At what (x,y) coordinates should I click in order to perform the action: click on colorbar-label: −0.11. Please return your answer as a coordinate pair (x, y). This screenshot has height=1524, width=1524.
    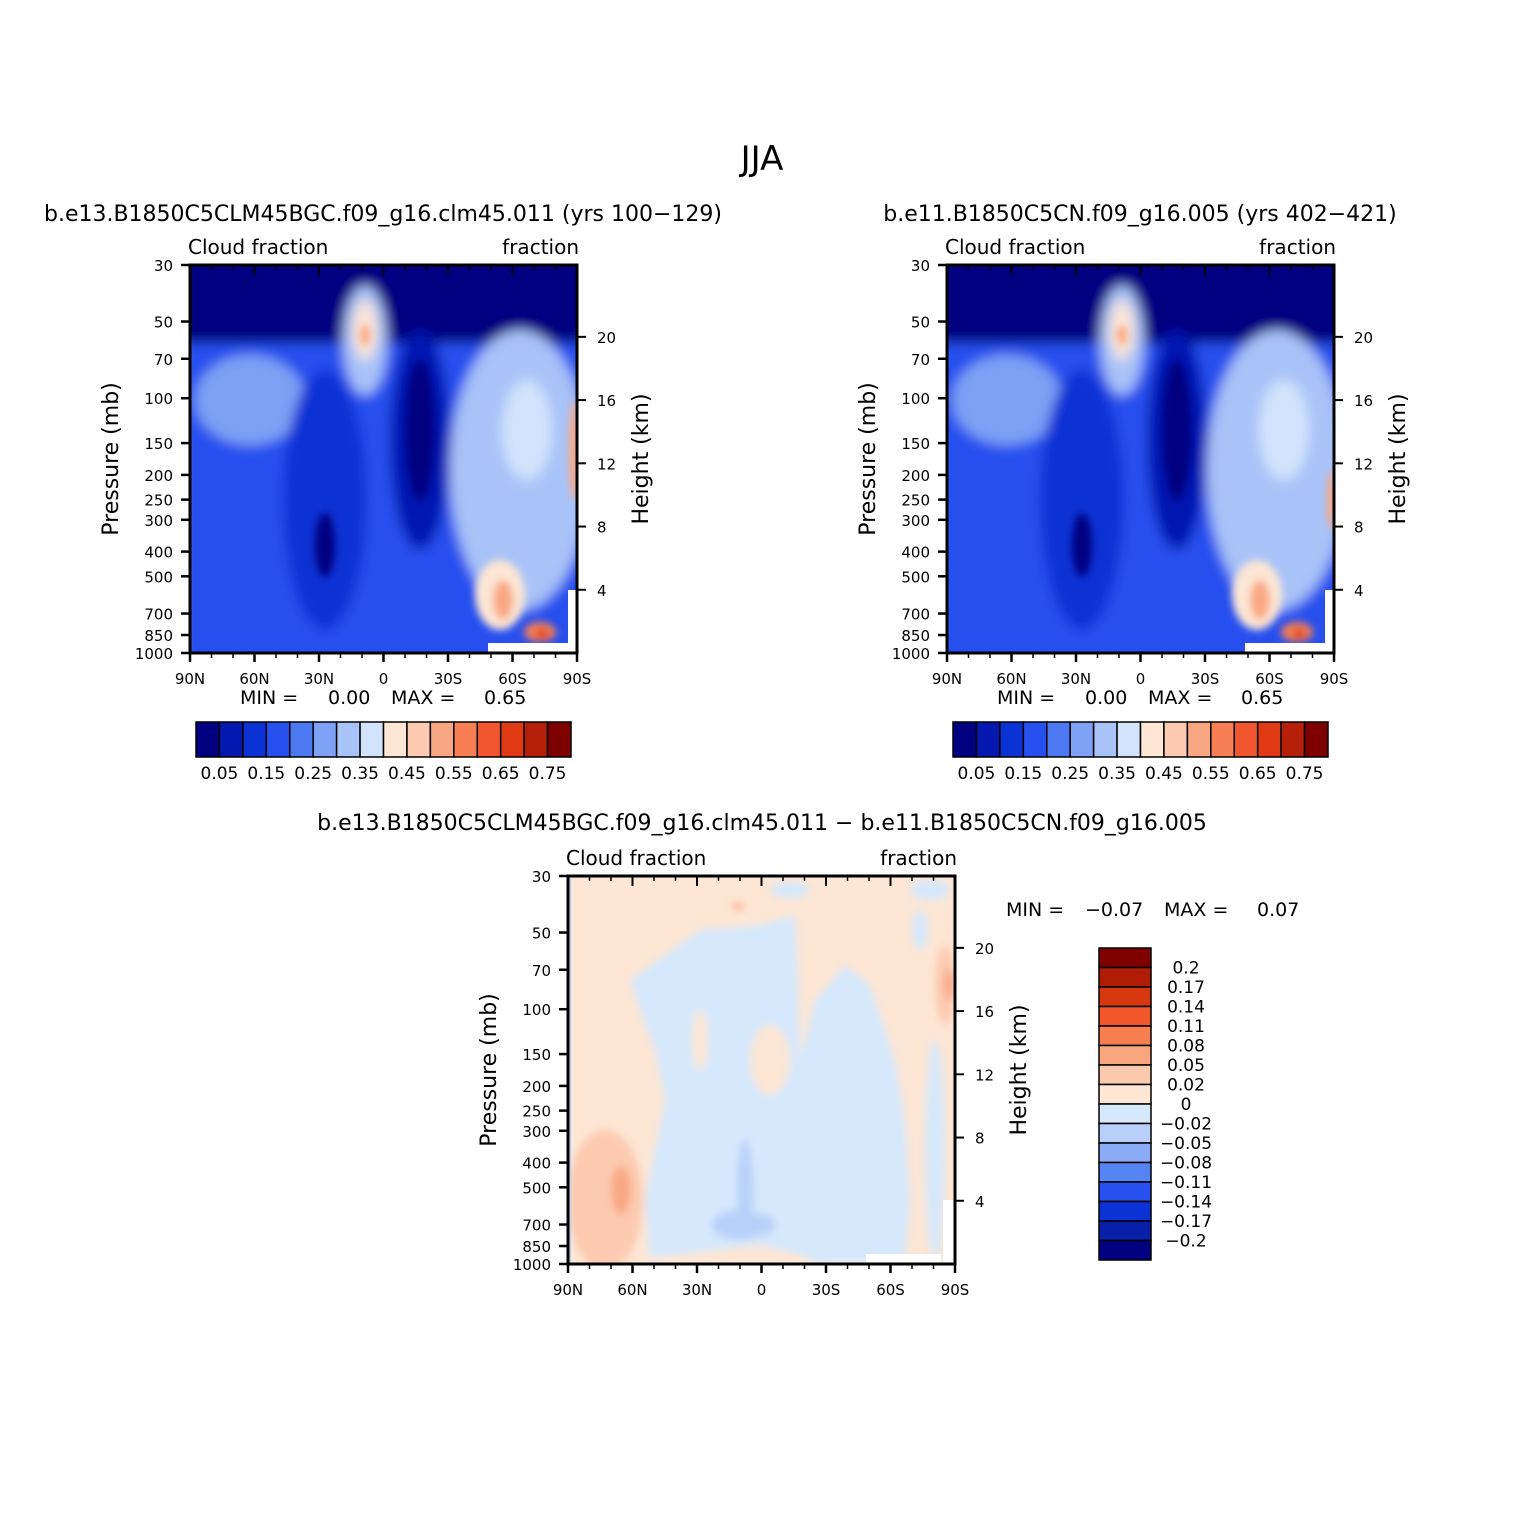
    Looking at the image, I should click on (1186, 1183).